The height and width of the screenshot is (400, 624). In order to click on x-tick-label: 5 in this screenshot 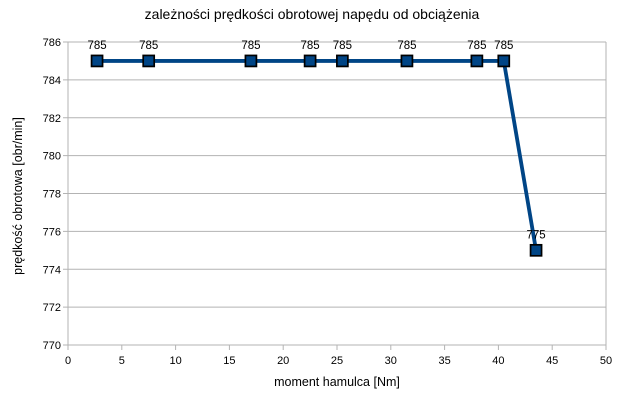, I will do `click(122, 361)`.